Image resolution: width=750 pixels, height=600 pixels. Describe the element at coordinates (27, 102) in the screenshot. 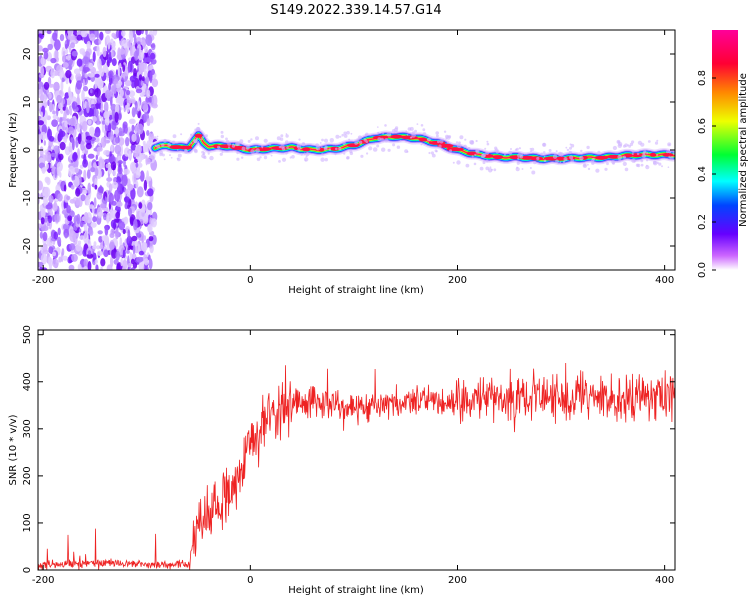

I see `y-tick-label: 10` at that location.